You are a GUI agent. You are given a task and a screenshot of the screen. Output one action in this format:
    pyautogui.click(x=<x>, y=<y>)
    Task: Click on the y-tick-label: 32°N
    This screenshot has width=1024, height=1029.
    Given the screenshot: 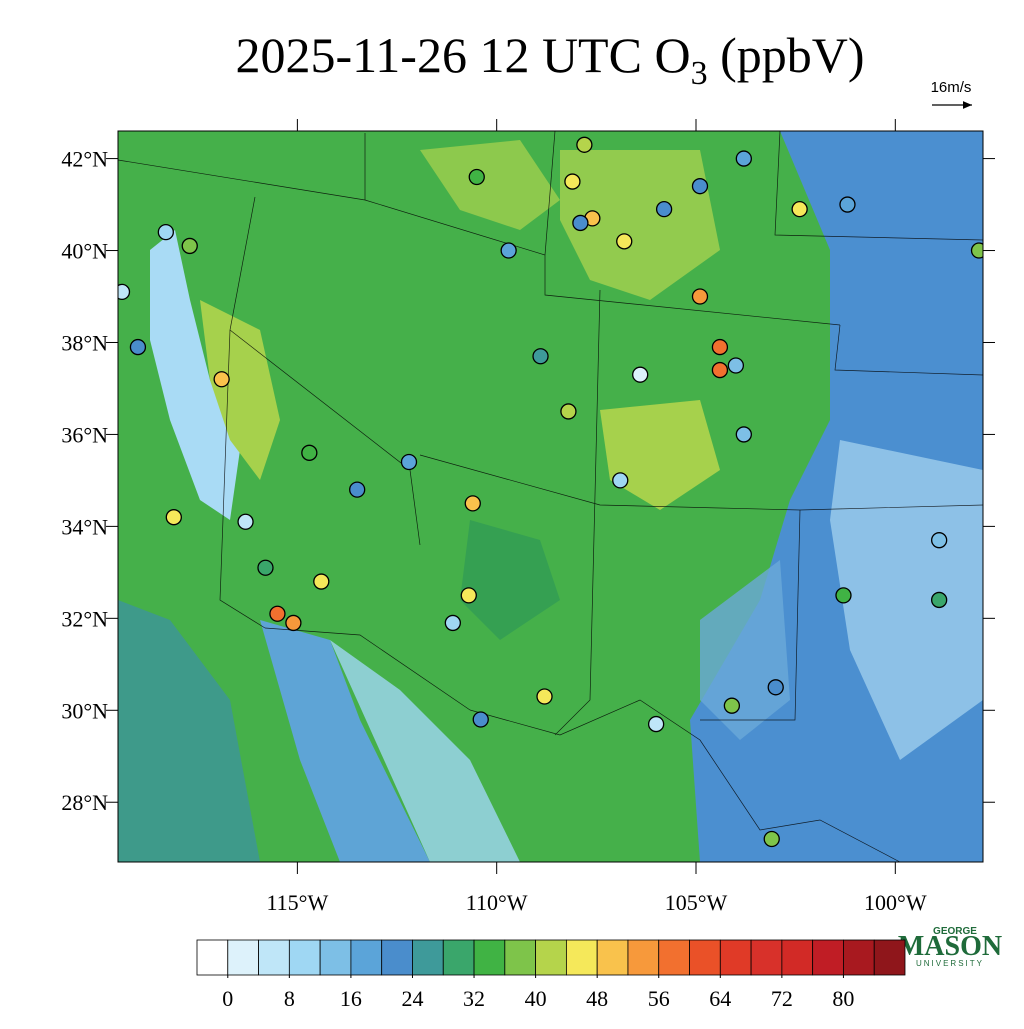 What is the action you would take?
    pyautogui.click(x=84, y=618)
    